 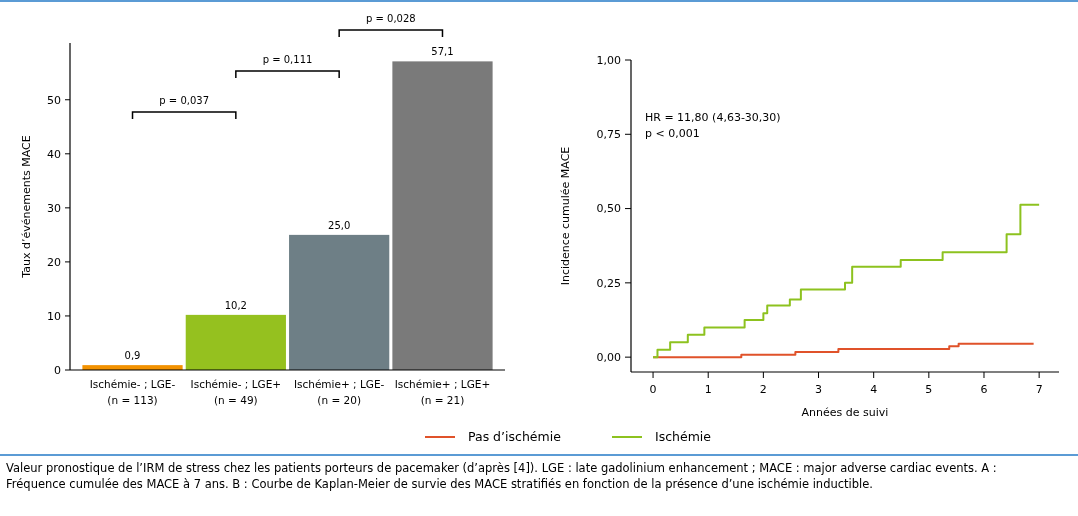 What do you see at coordinates (339, 392) in the screenshot?
I see `x-tick-label: Ischémie+ ; LGE- (n = 20)` at bounding box center [339, 392].